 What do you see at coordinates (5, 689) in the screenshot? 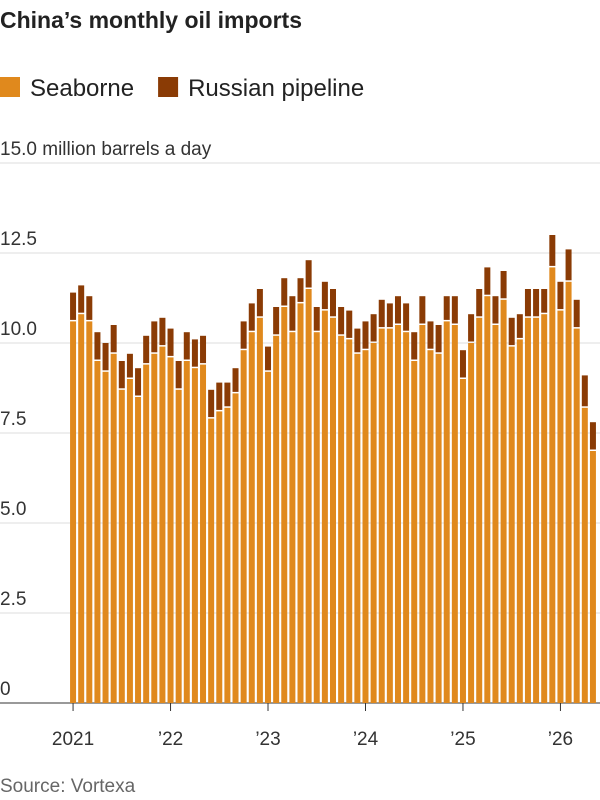
I see `y-tick-label: 0` at bounding box center [5, 689].